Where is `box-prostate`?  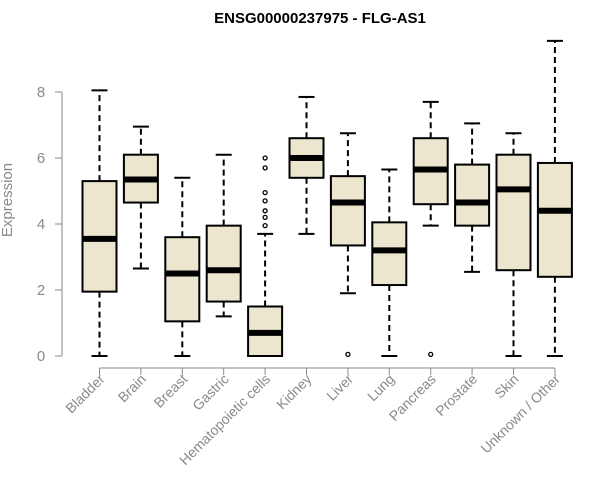 box-prostate is located at coordinates (472, 197).